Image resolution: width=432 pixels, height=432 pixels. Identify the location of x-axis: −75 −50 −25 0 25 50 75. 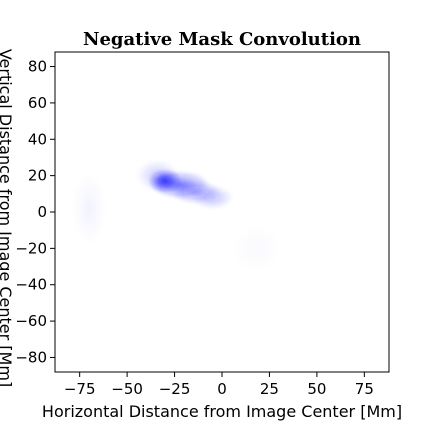
(219, 385).